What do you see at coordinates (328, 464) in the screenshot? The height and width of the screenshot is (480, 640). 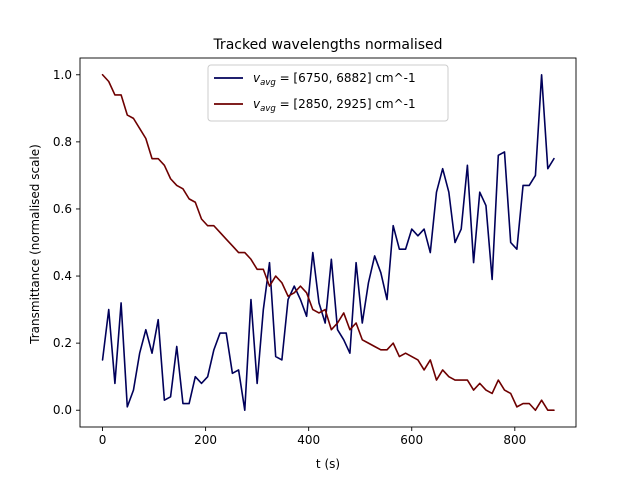 I see `x-axis-label: t (s)` at bounding box center [328, 464].